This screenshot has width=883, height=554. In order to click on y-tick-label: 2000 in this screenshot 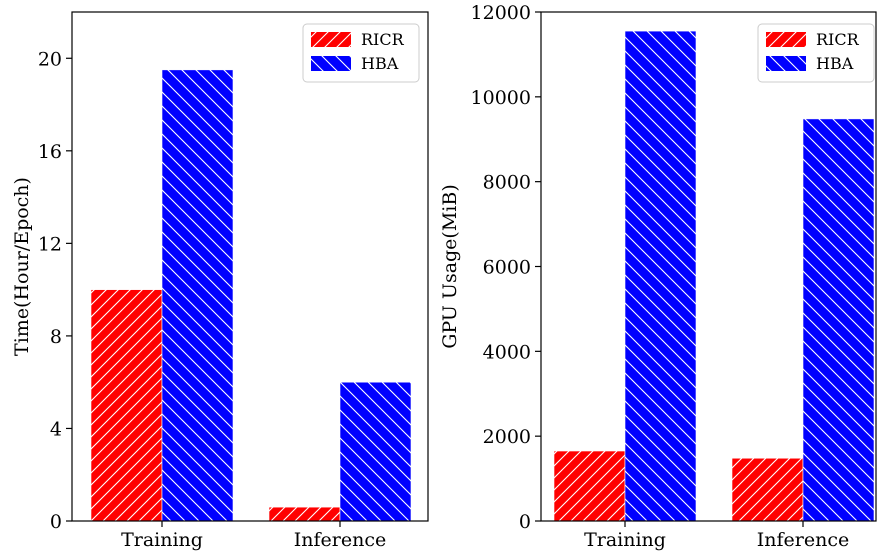, I will do `click(507, 437)`.